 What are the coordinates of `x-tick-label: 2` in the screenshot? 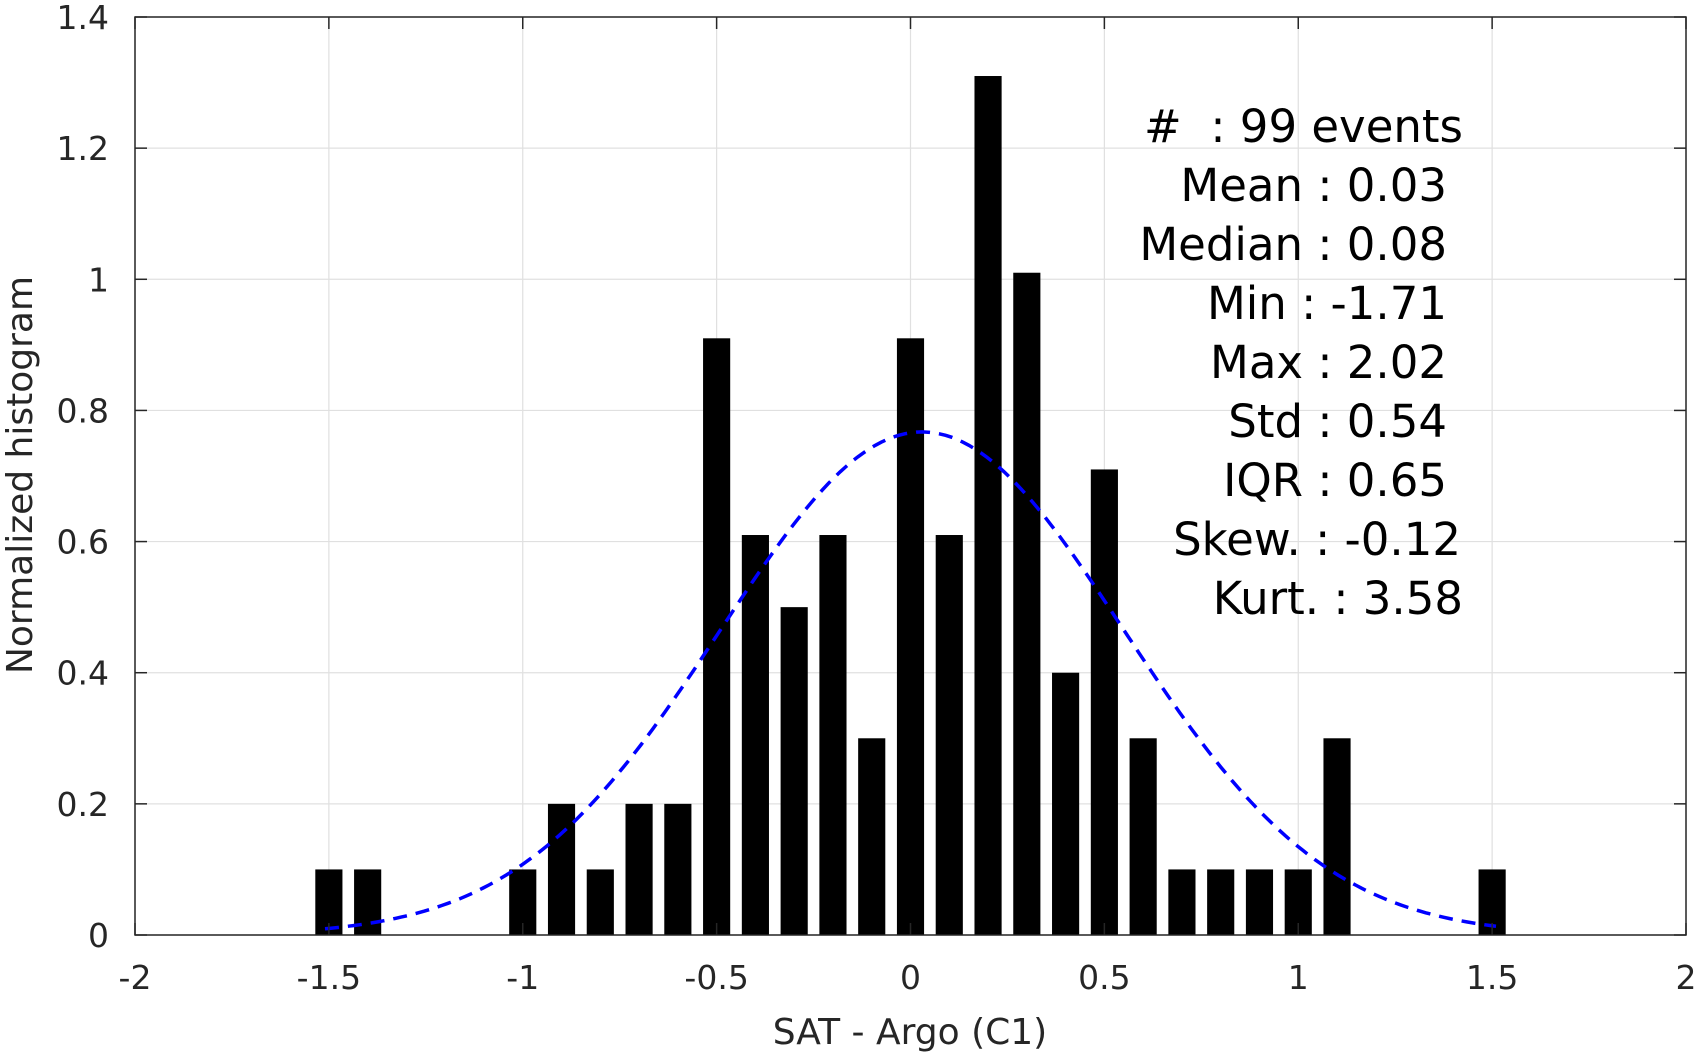 It's located at (1686, 977).